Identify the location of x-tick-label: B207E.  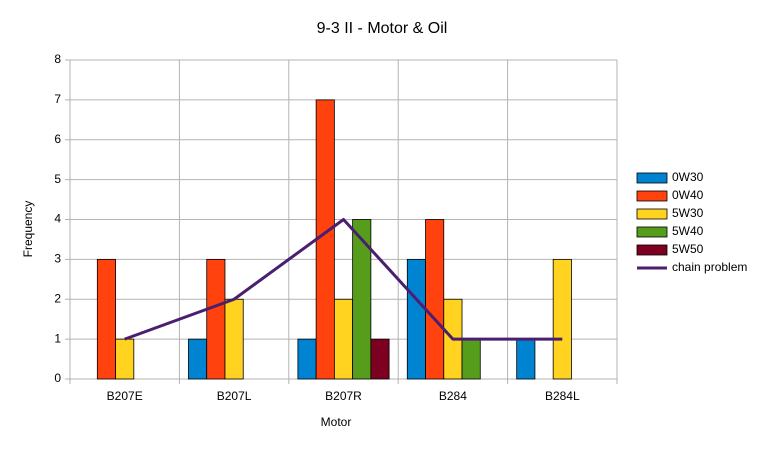
(125, 396).